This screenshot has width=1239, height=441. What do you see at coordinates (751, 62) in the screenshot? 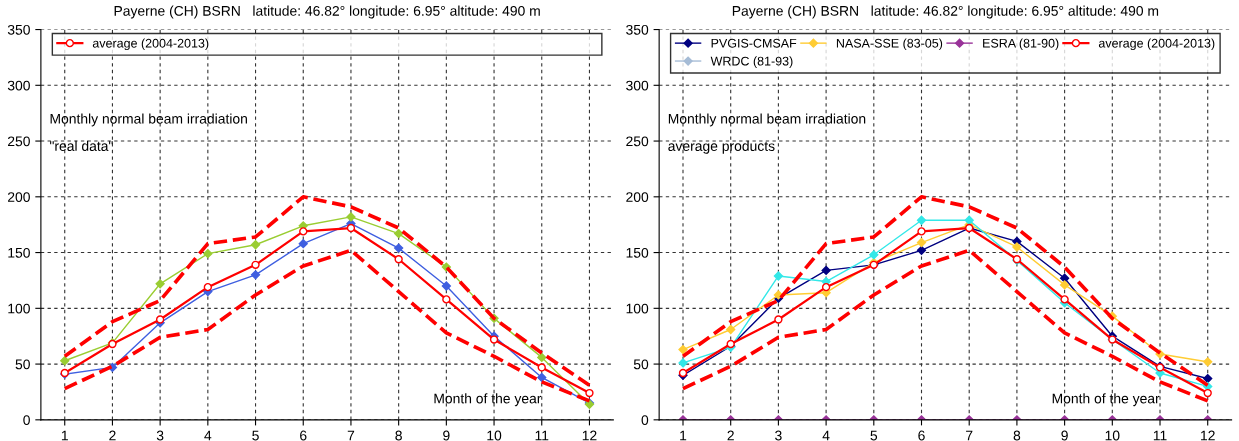
I see `legend-label: WRDC (81-93)` at bounding box center [751, 62].